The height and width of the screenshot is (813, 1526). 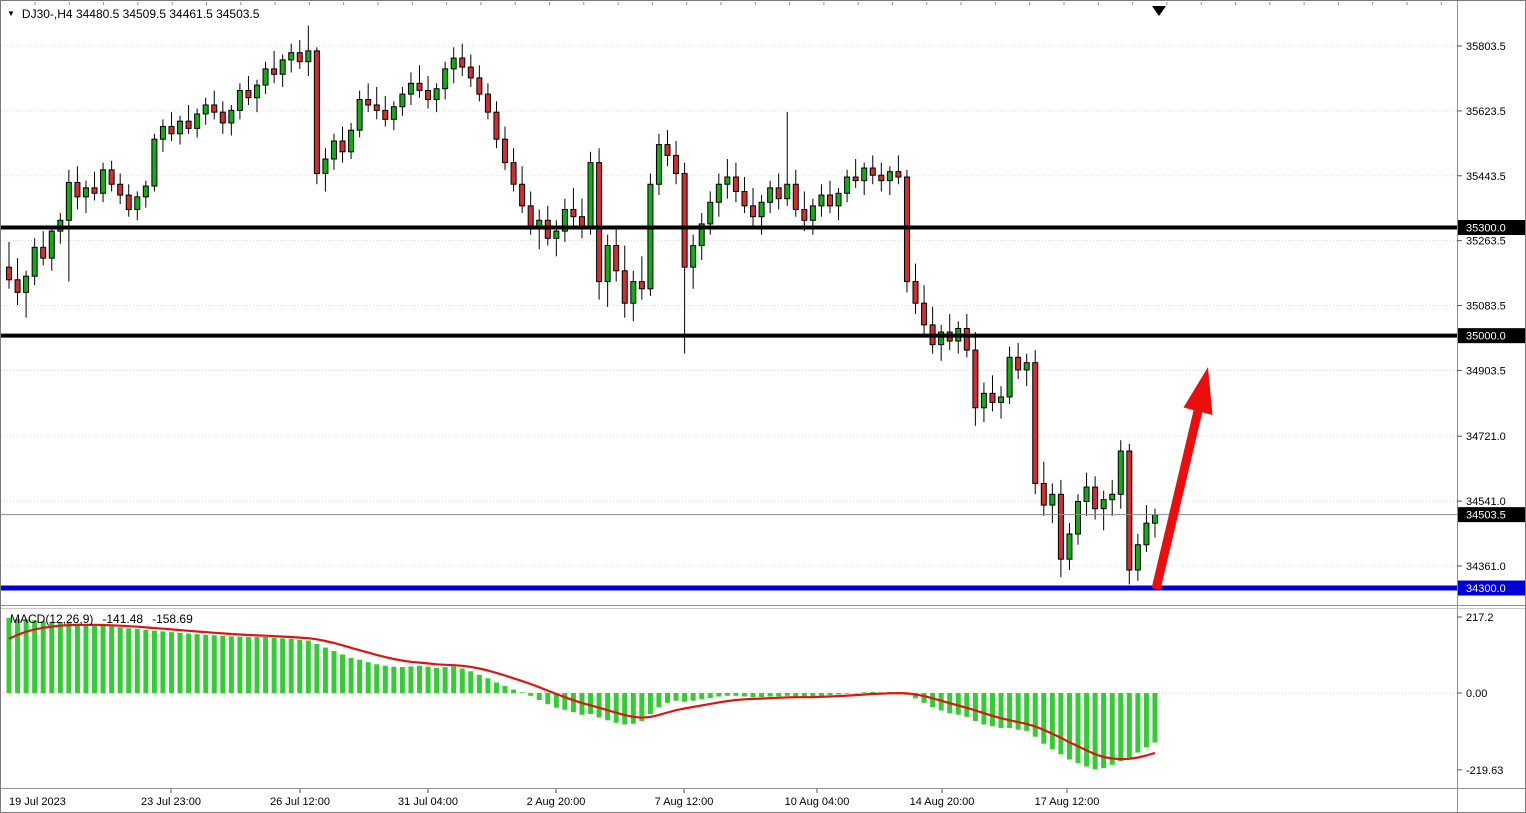 What do you see at coordinates (1486, 371) in the screenshot?
I see `price-tick-label: 34903.5` at bounding box center [1486, 371].